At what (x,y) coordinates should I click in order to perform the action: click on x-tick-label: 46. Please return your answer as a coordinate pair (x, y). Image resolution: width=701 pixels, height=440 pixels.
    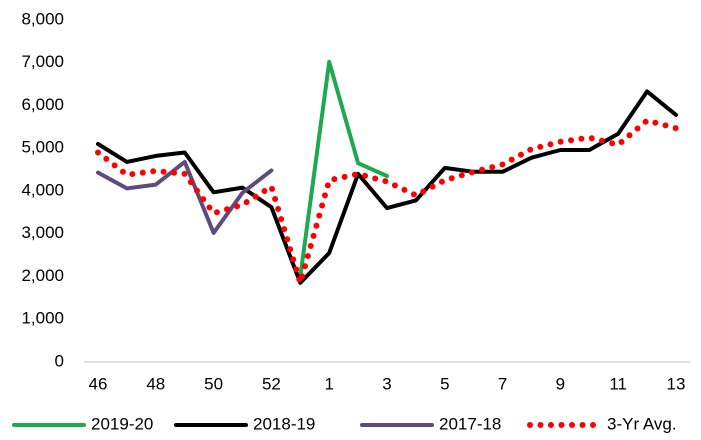
    Looking at the image, I should click on (98, 383).